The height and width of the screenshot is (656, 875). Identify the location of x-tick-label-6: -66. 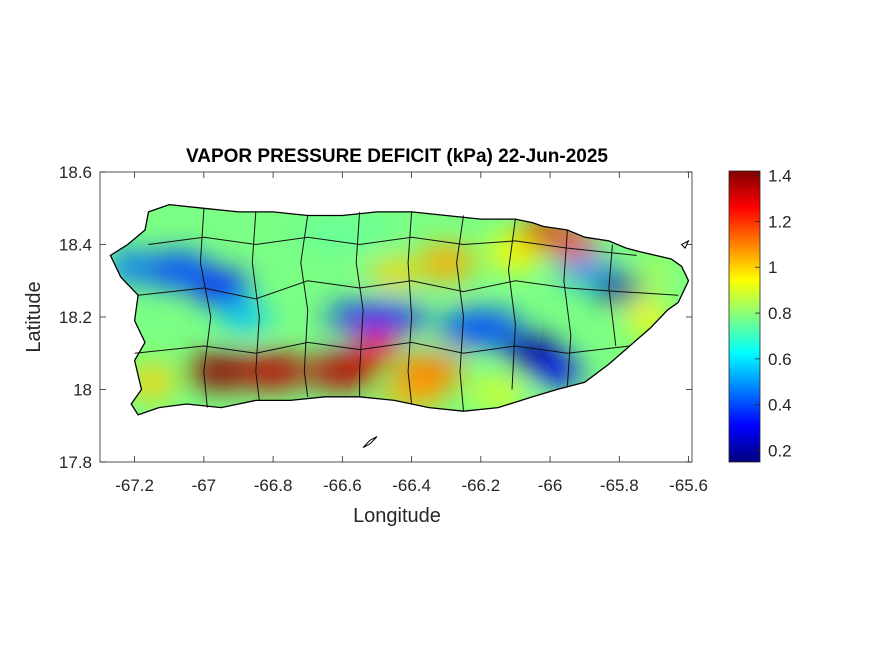
(550, 485).